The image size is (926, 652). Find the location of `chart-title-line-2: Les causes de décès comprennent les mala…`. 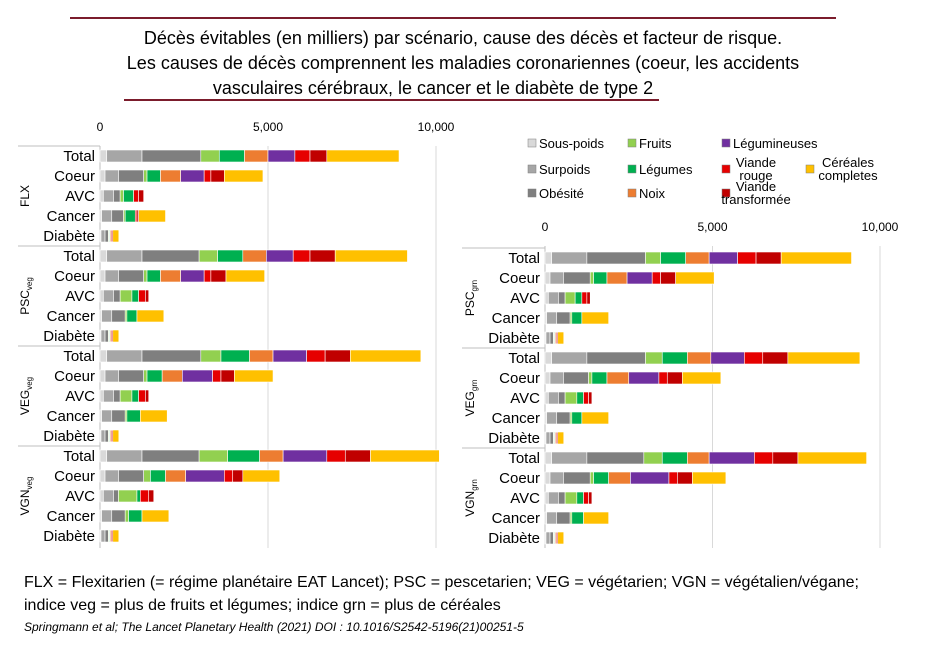

chart-title-line-2: Les causes de décès comprennent les mala… is located at coordinates (463, 63).